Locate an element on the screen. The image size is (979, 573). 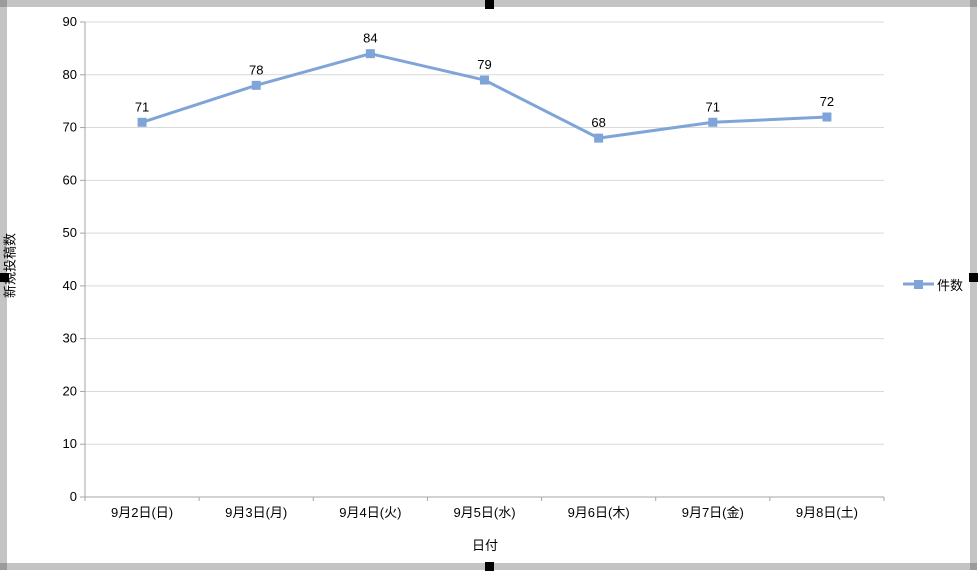
resize-handle-bottom is located at coordinates (489, 566).